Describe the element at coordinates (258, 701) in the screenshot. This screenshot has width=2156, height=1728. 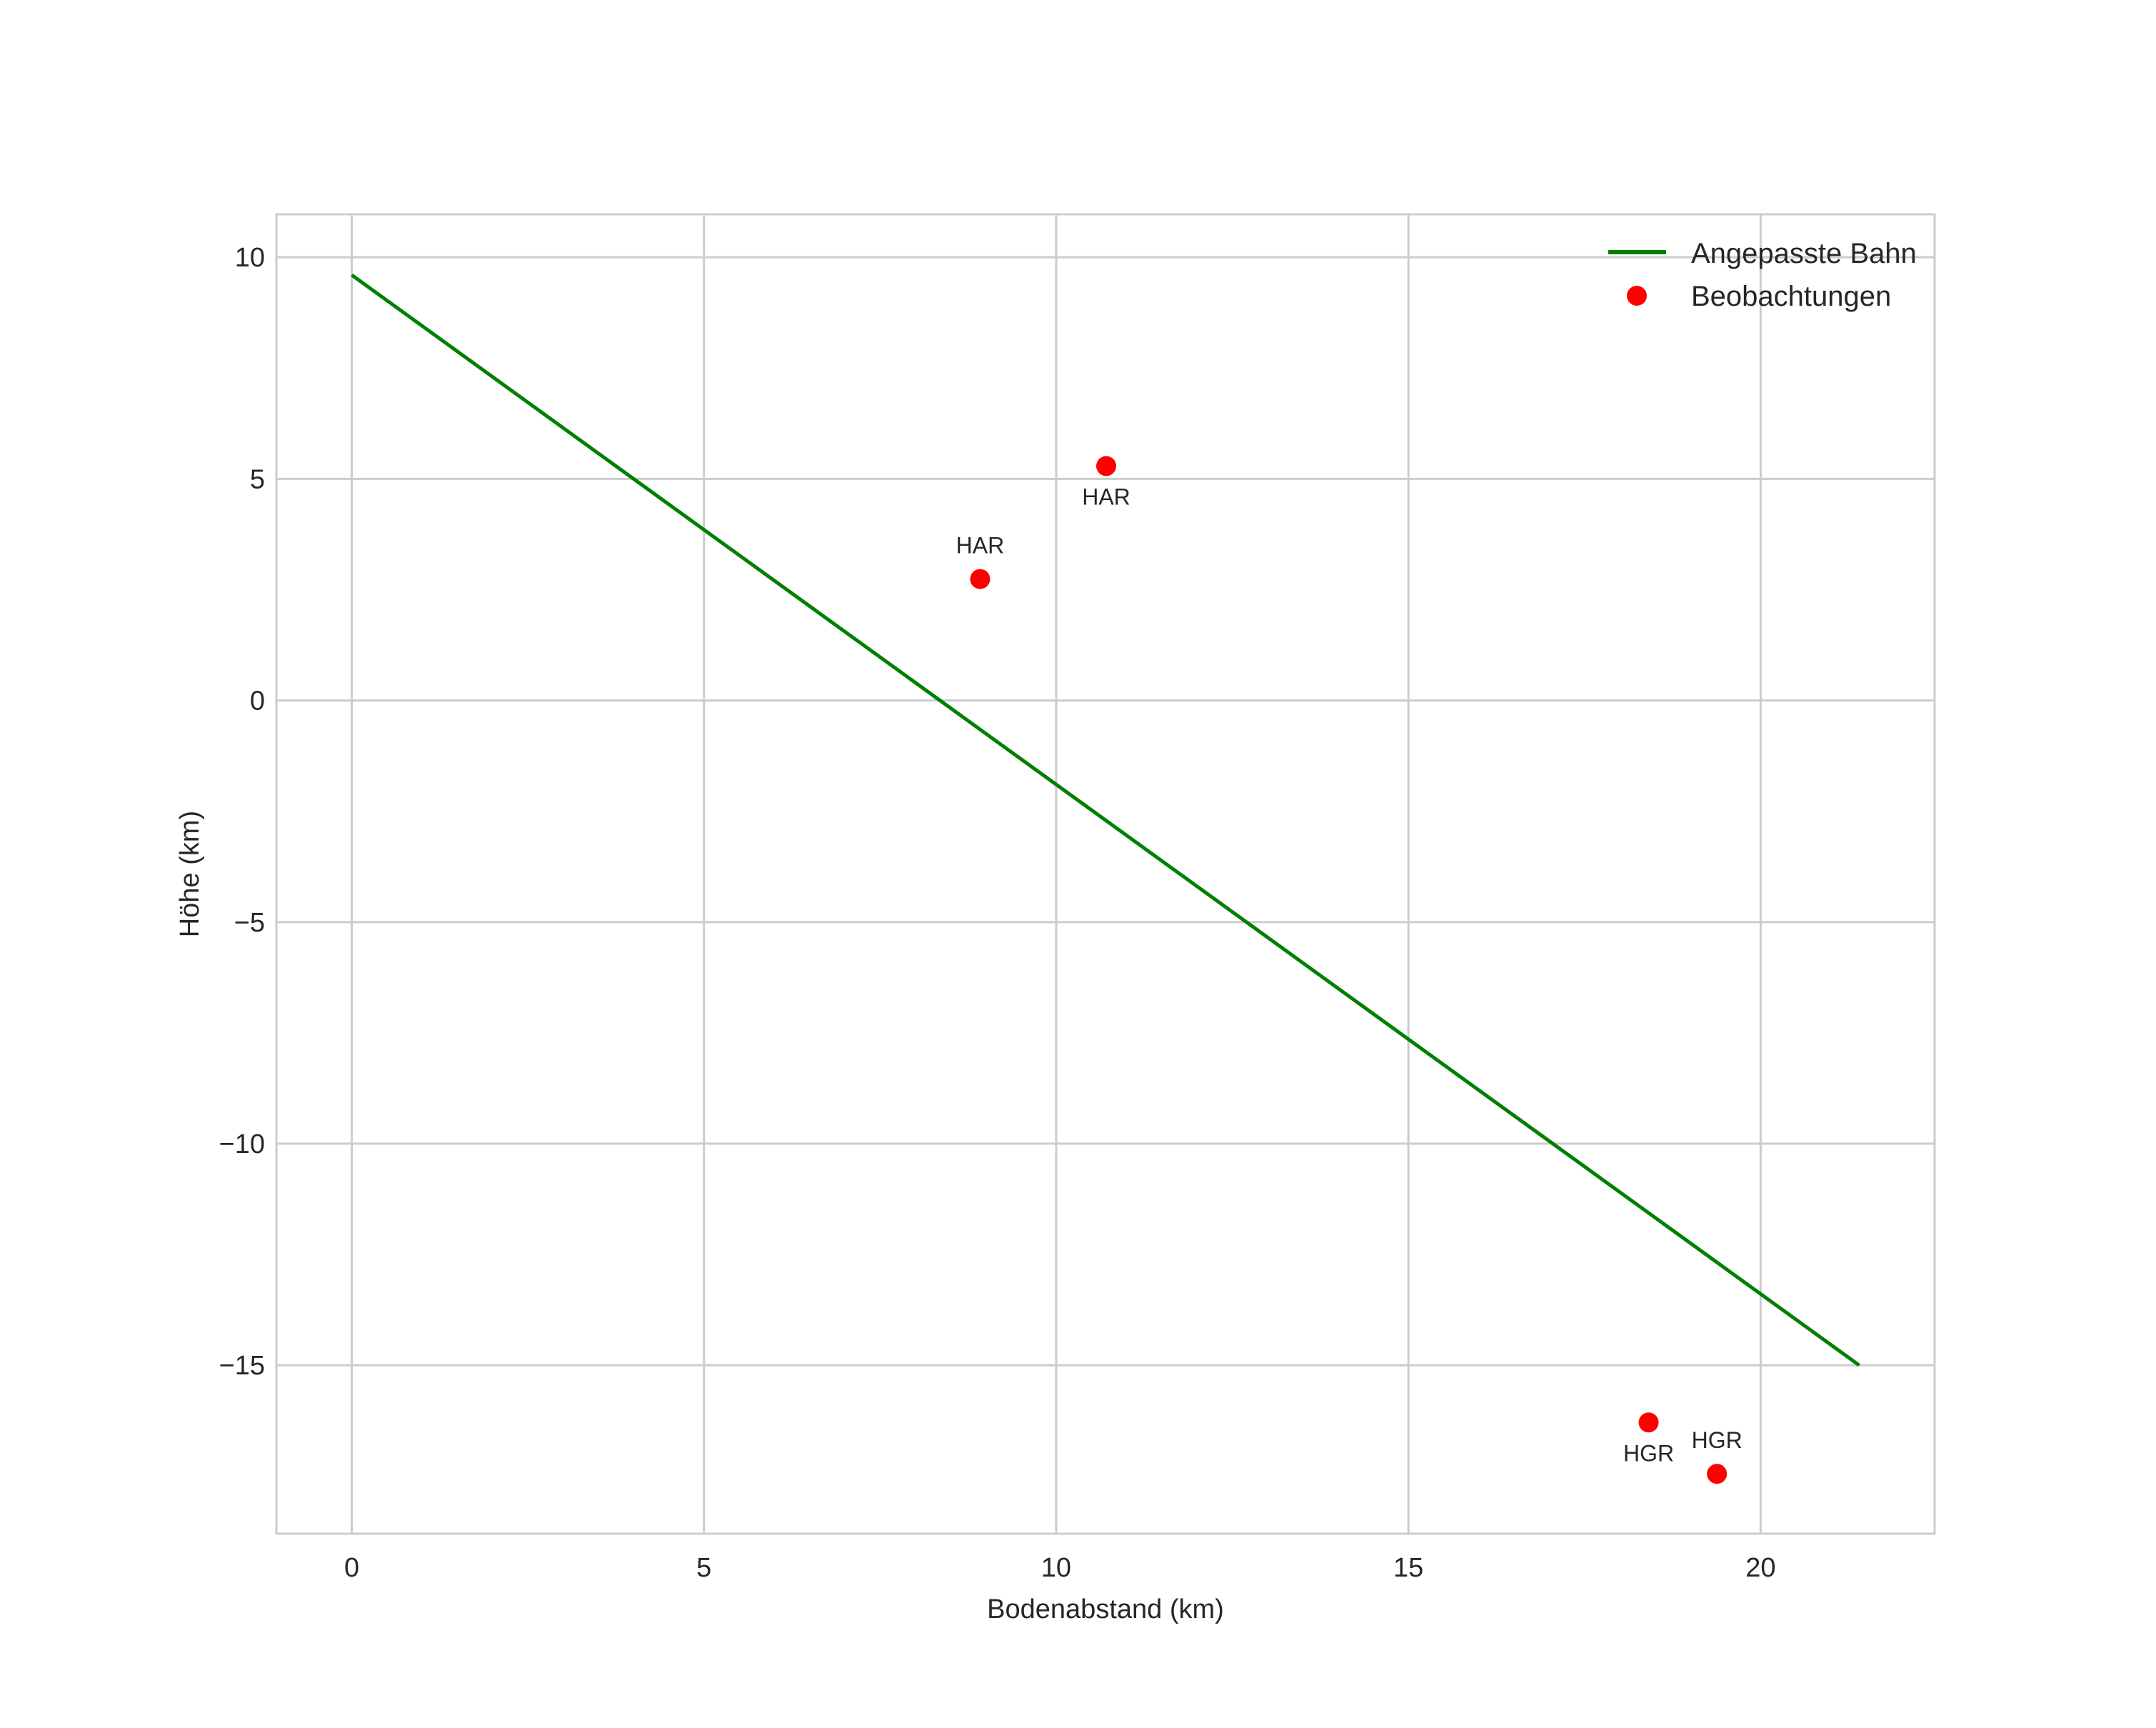
I see `y-tick-label: 0` at that location.